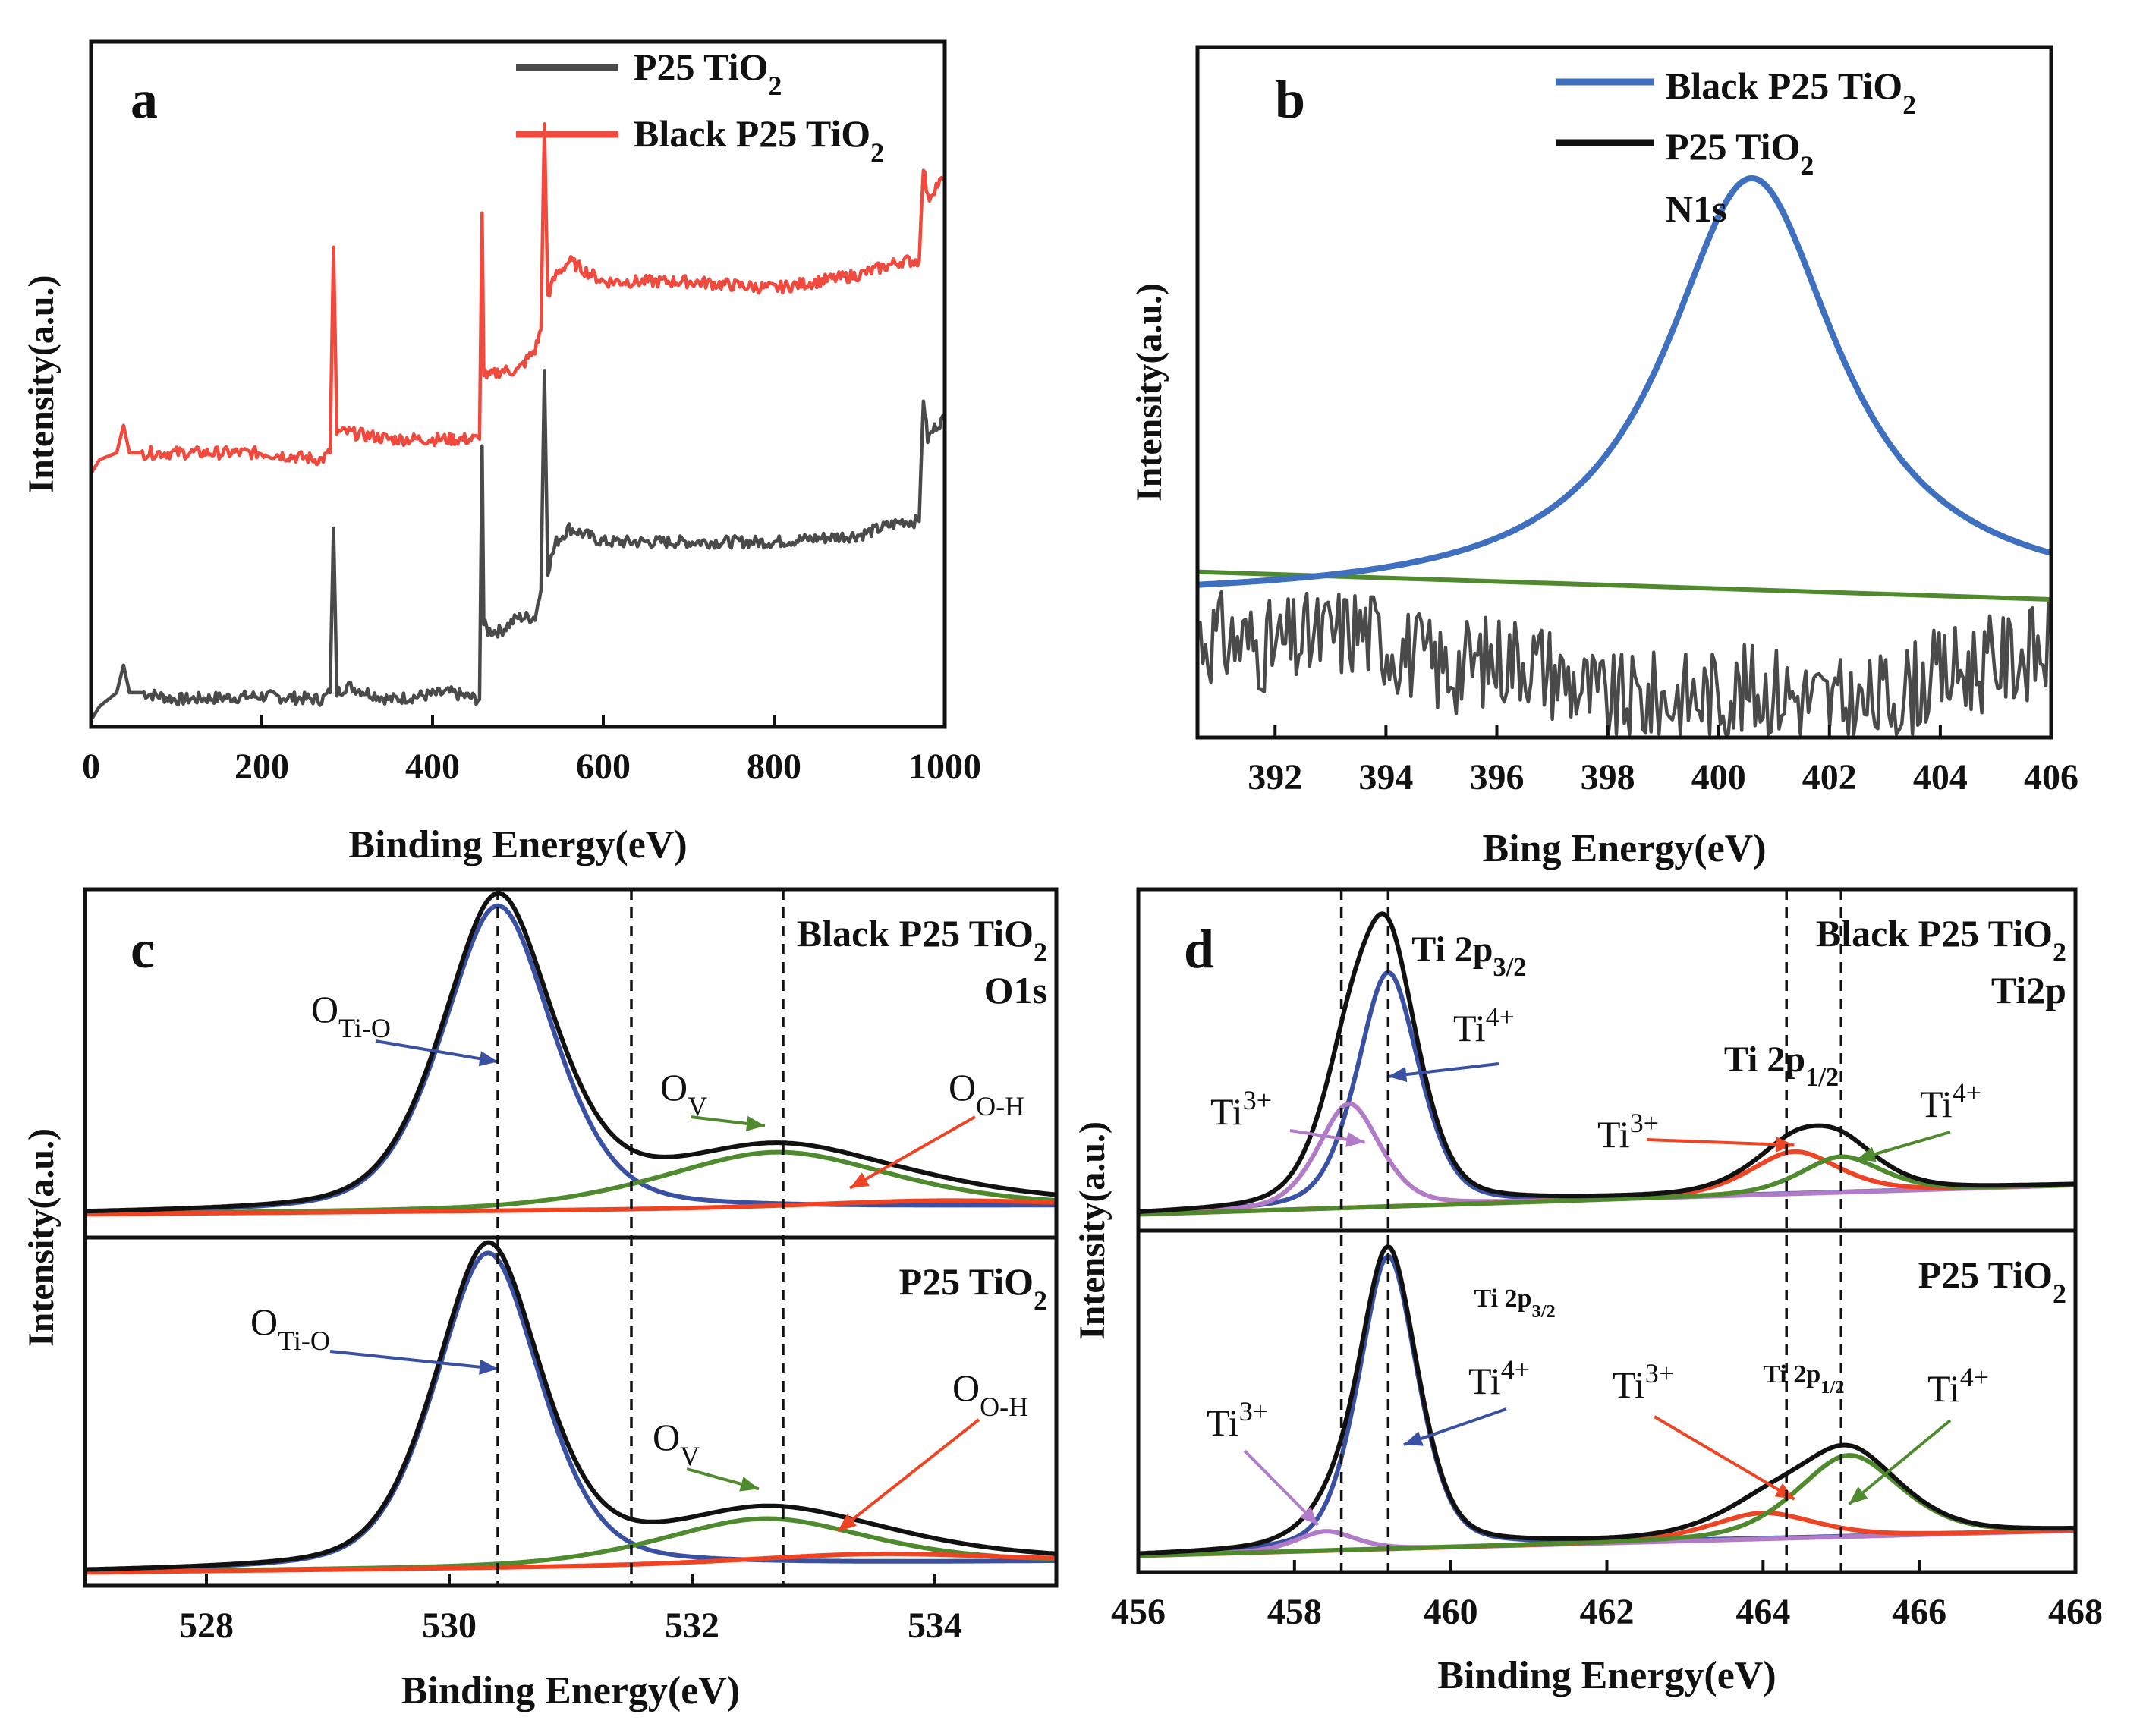  I want to click on b-series-p25-line, so click(1624, 663).